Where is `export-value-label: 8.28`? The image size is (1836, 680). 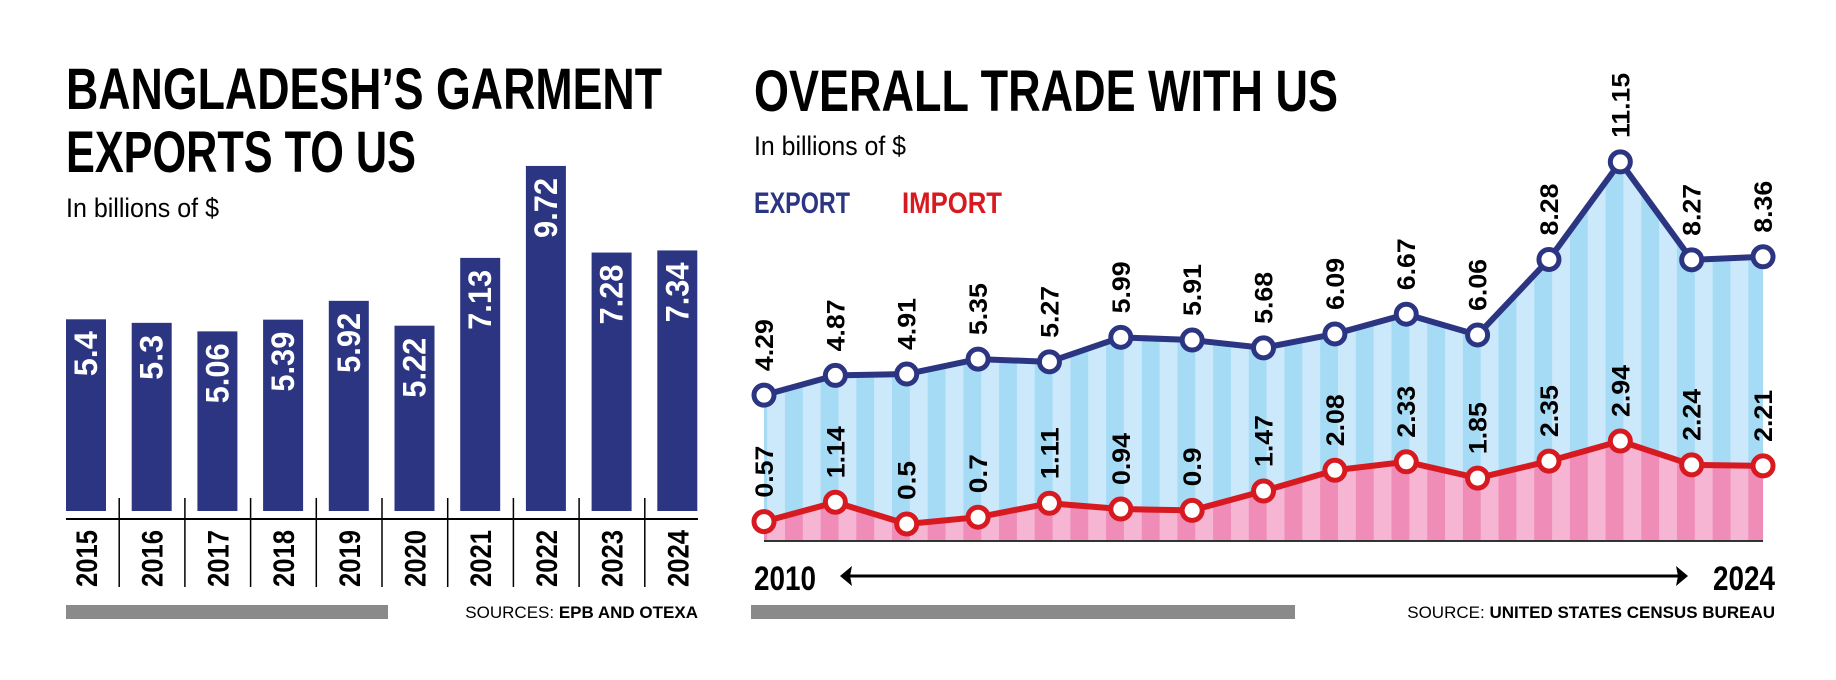 export-value-label: 8.28 is located at coordinates (1550, 209).